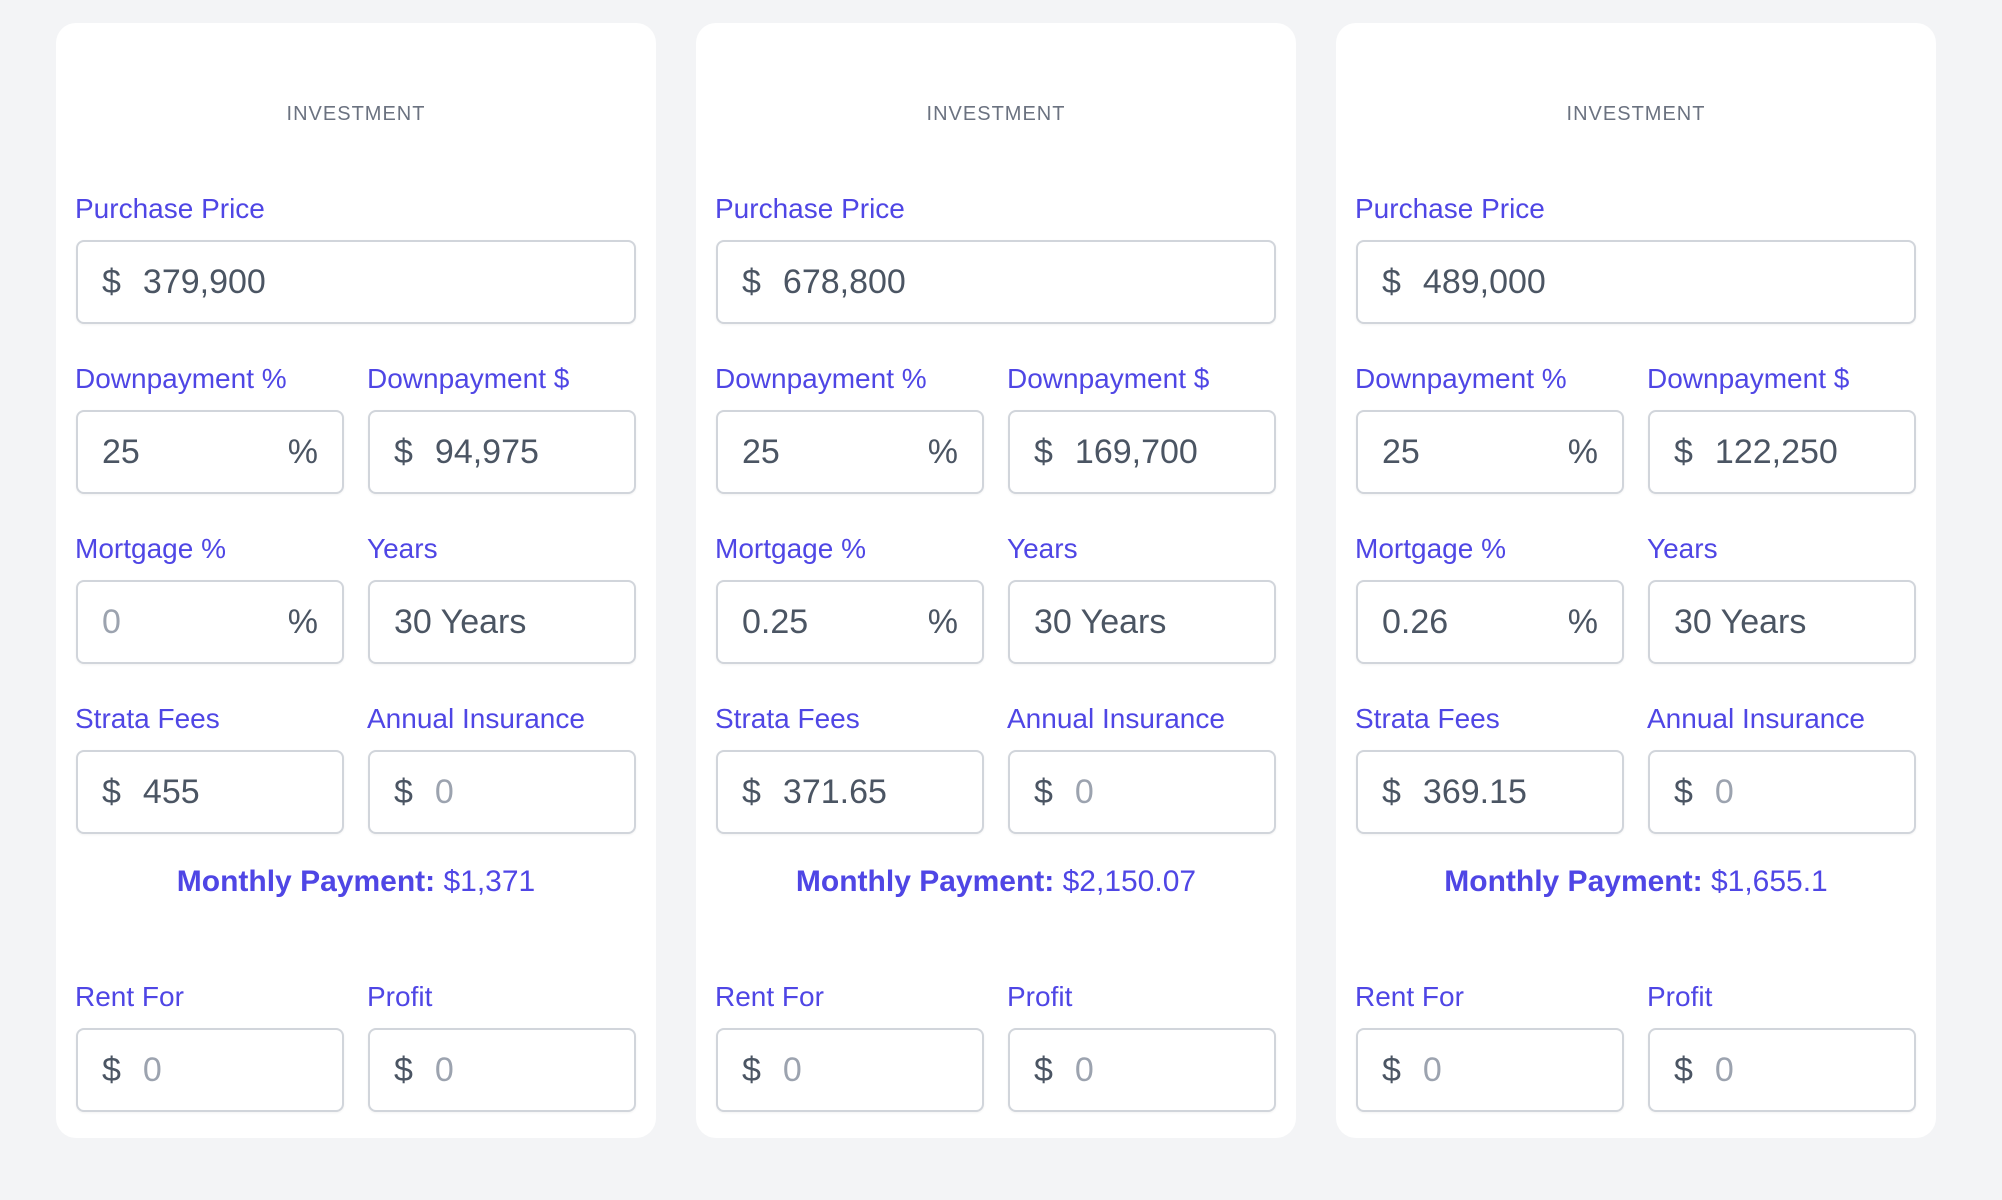 The width and height of the screenshot is (2002, 1200). I want to click on purchase-price-input: $ 379,900, so click(356, 282).